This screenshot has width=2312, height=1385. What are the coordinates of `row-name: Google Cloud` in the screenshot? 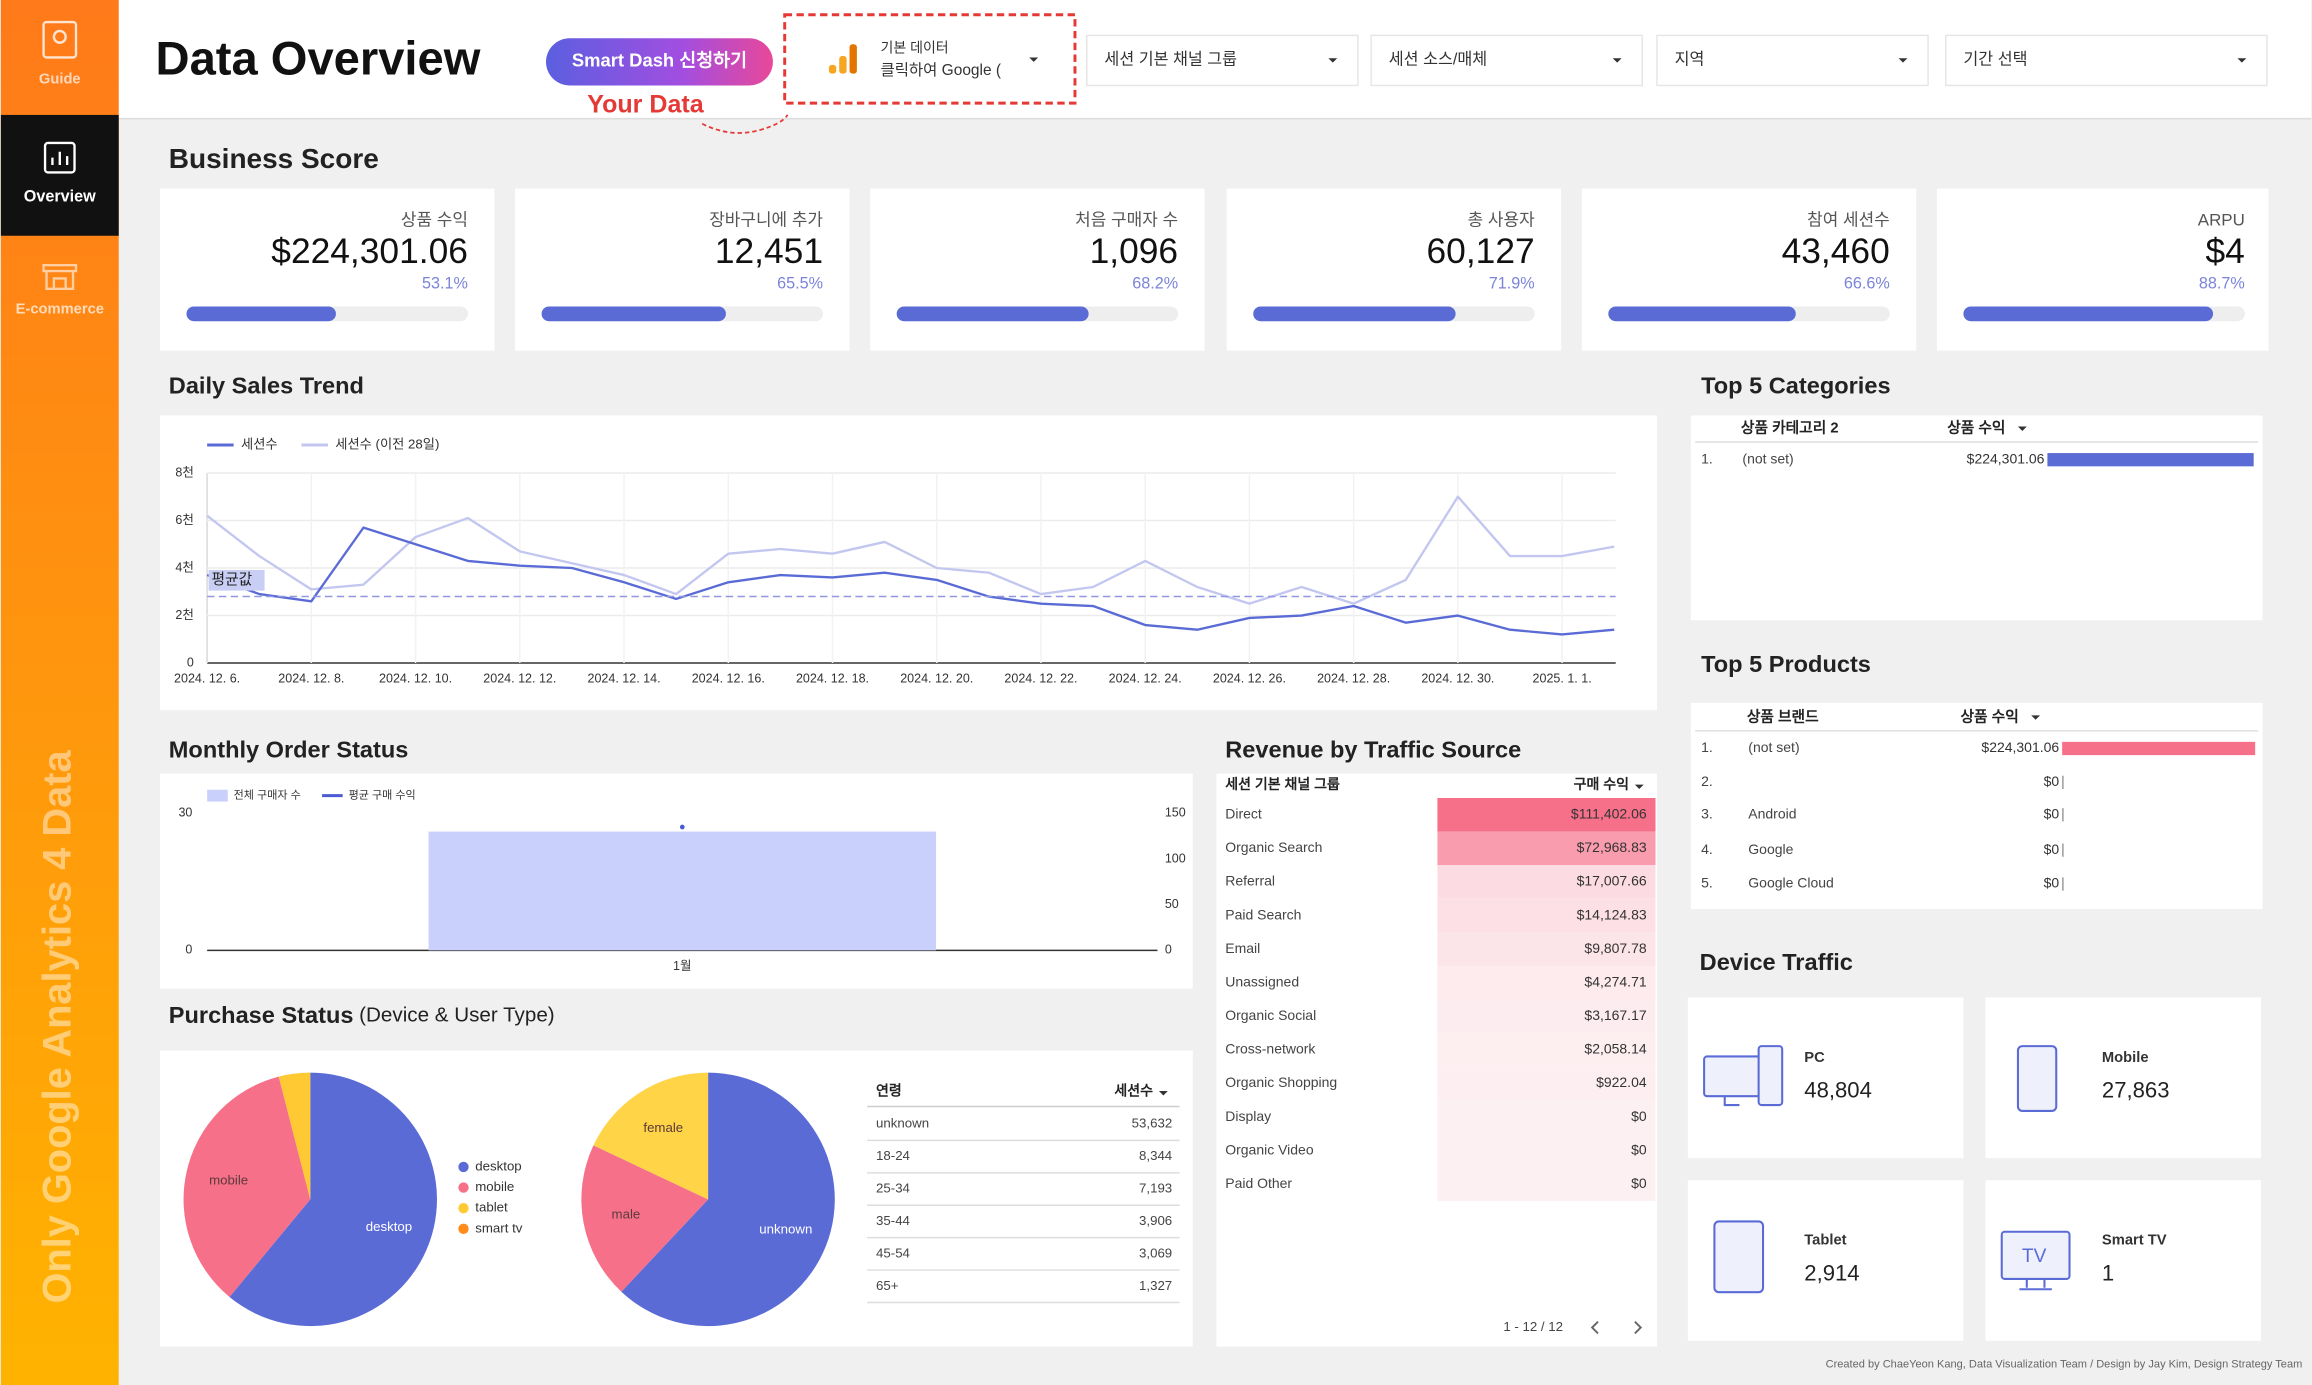 It's located at (1791, 883).